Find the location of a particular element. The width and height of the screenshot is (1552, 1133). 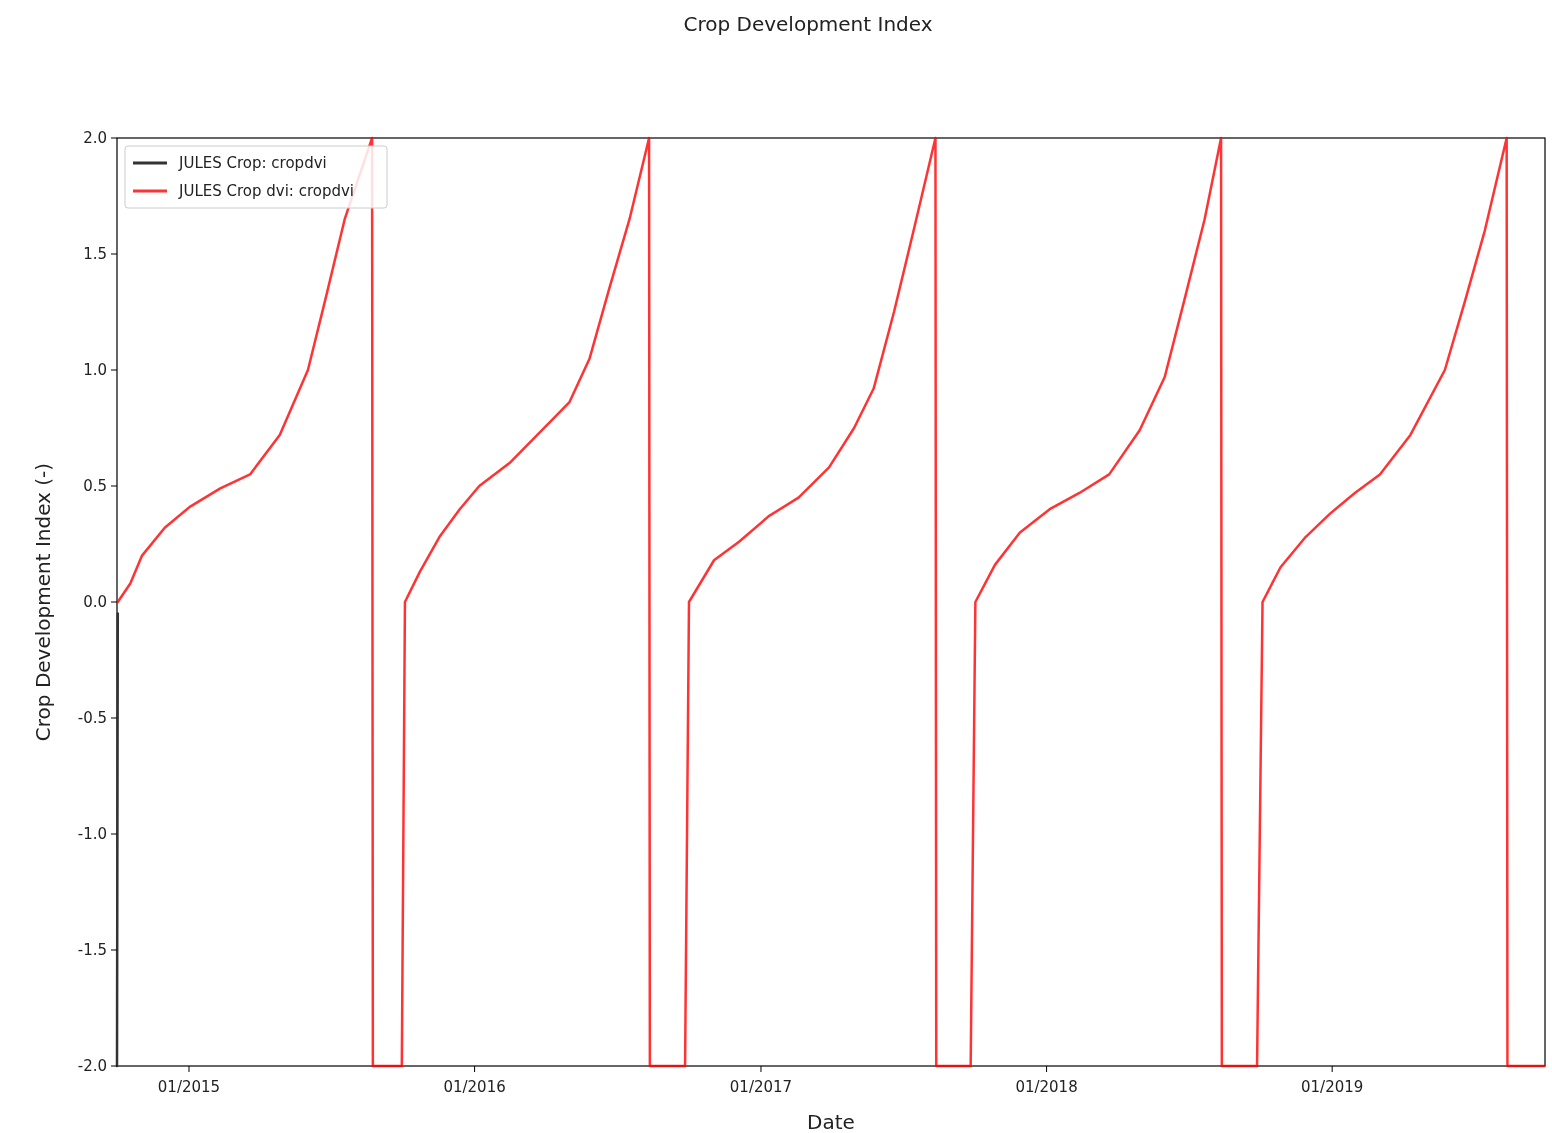

legend-label: JULES Crop: cropdvi is located at coordinates (252, 163).